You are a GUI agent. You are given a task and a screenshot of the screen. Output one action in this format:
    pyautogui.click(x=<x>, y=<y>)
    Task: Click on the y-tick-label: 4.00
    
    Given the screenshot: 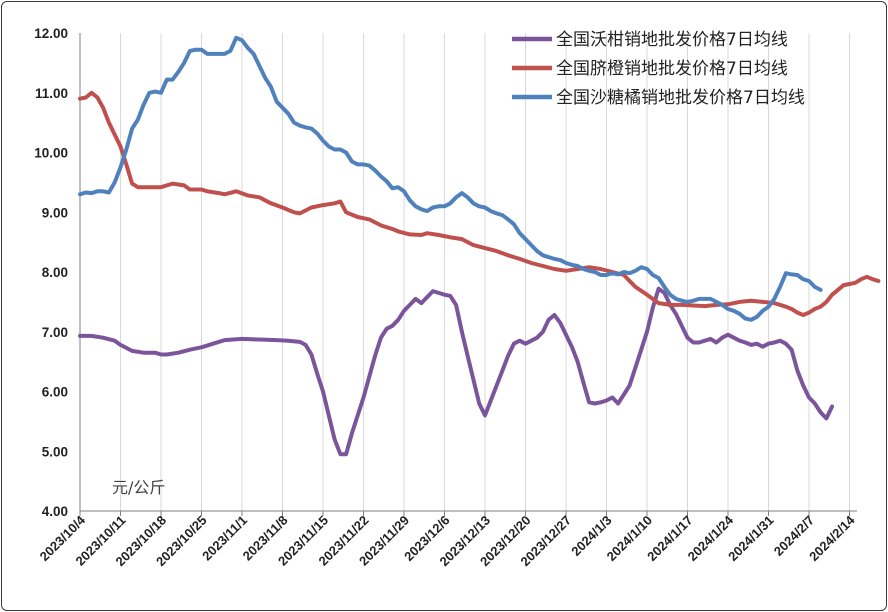 What is the action you would take?
    pyautogui.click(x=55, y=511)
    